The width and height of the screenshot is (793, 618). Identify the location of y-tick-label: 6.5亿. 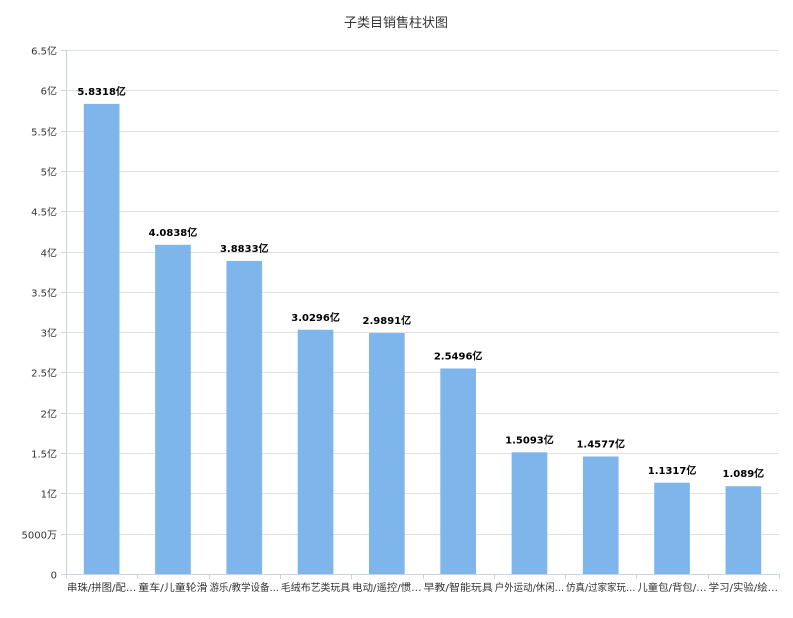
(44, 51).